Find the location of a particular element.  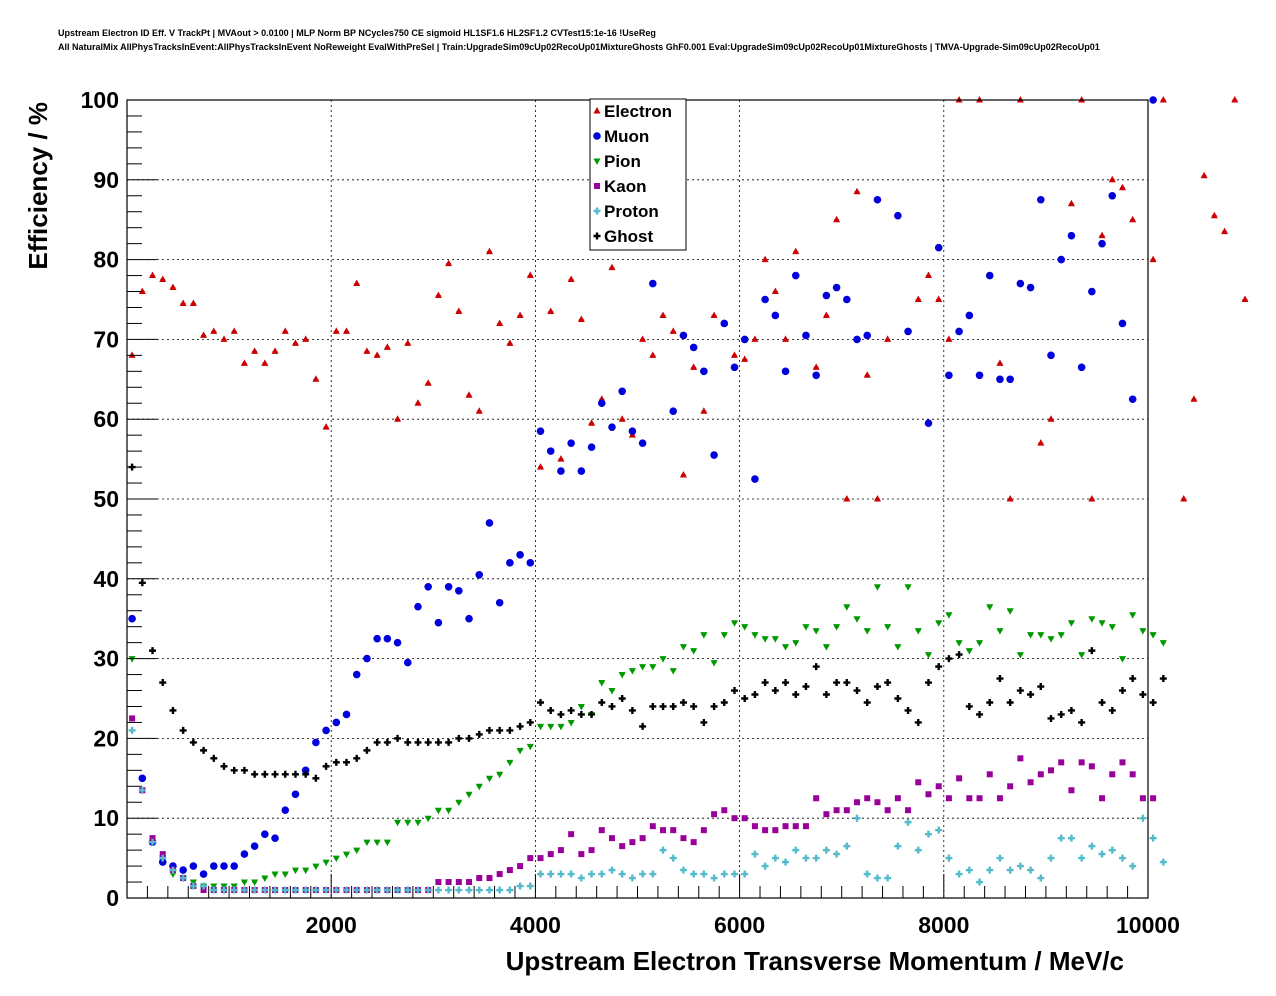

legend-label-kaon: Kaon is located at coordinates (625, 186).